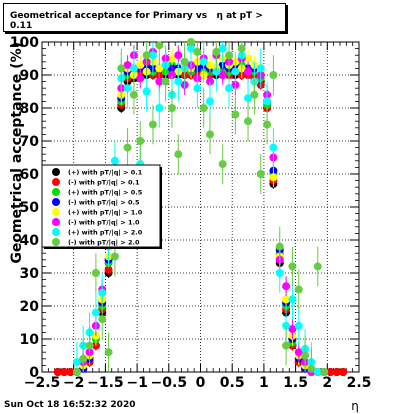 The height and width of the screenshot is (414, 400). Describe the element at coordinates (295, 383) in the screenshot. I see `x-tick-label: 1.5` at that location.